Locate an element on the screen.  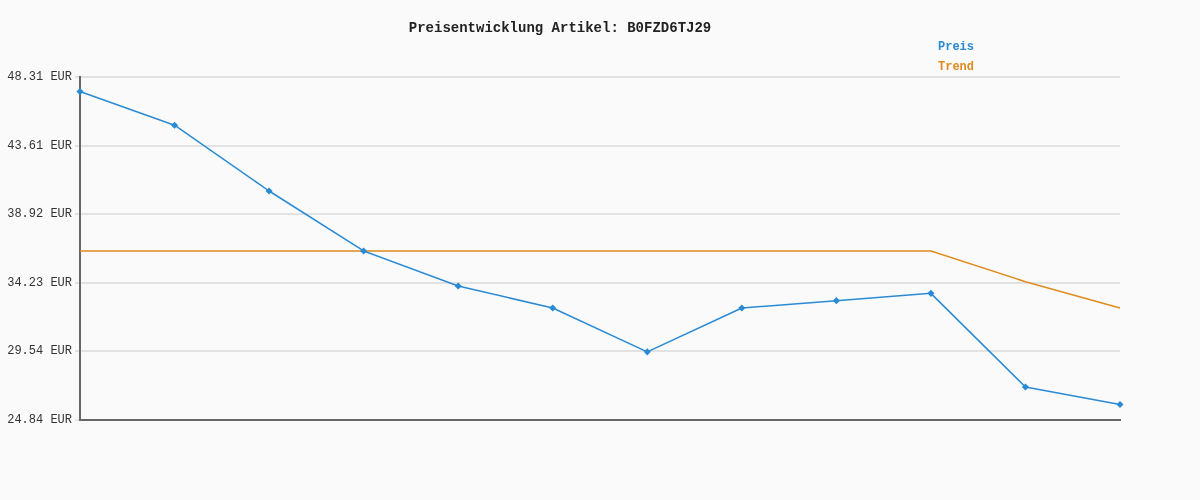
y-tick-label: 34.23 EUR is located at coordinates (39, 282).